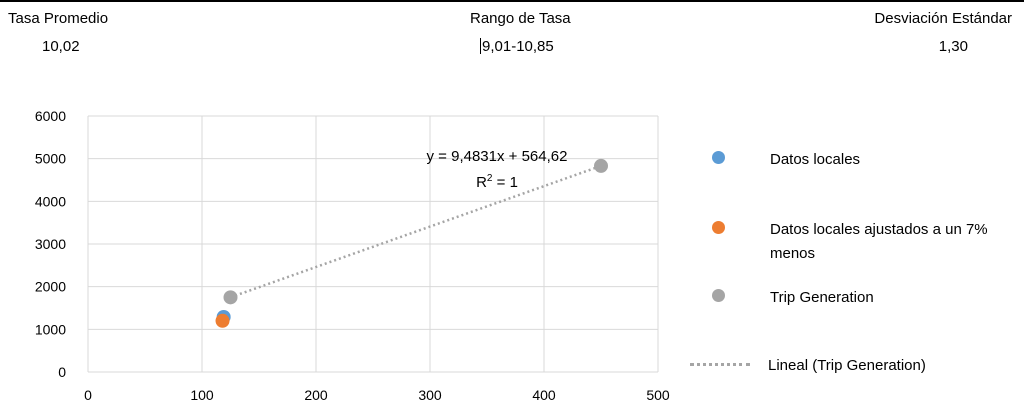 The width and height of the screenshot is (1024, 410). I want to click on average-rate-label: Tasa Promedio, so click(58, 18).